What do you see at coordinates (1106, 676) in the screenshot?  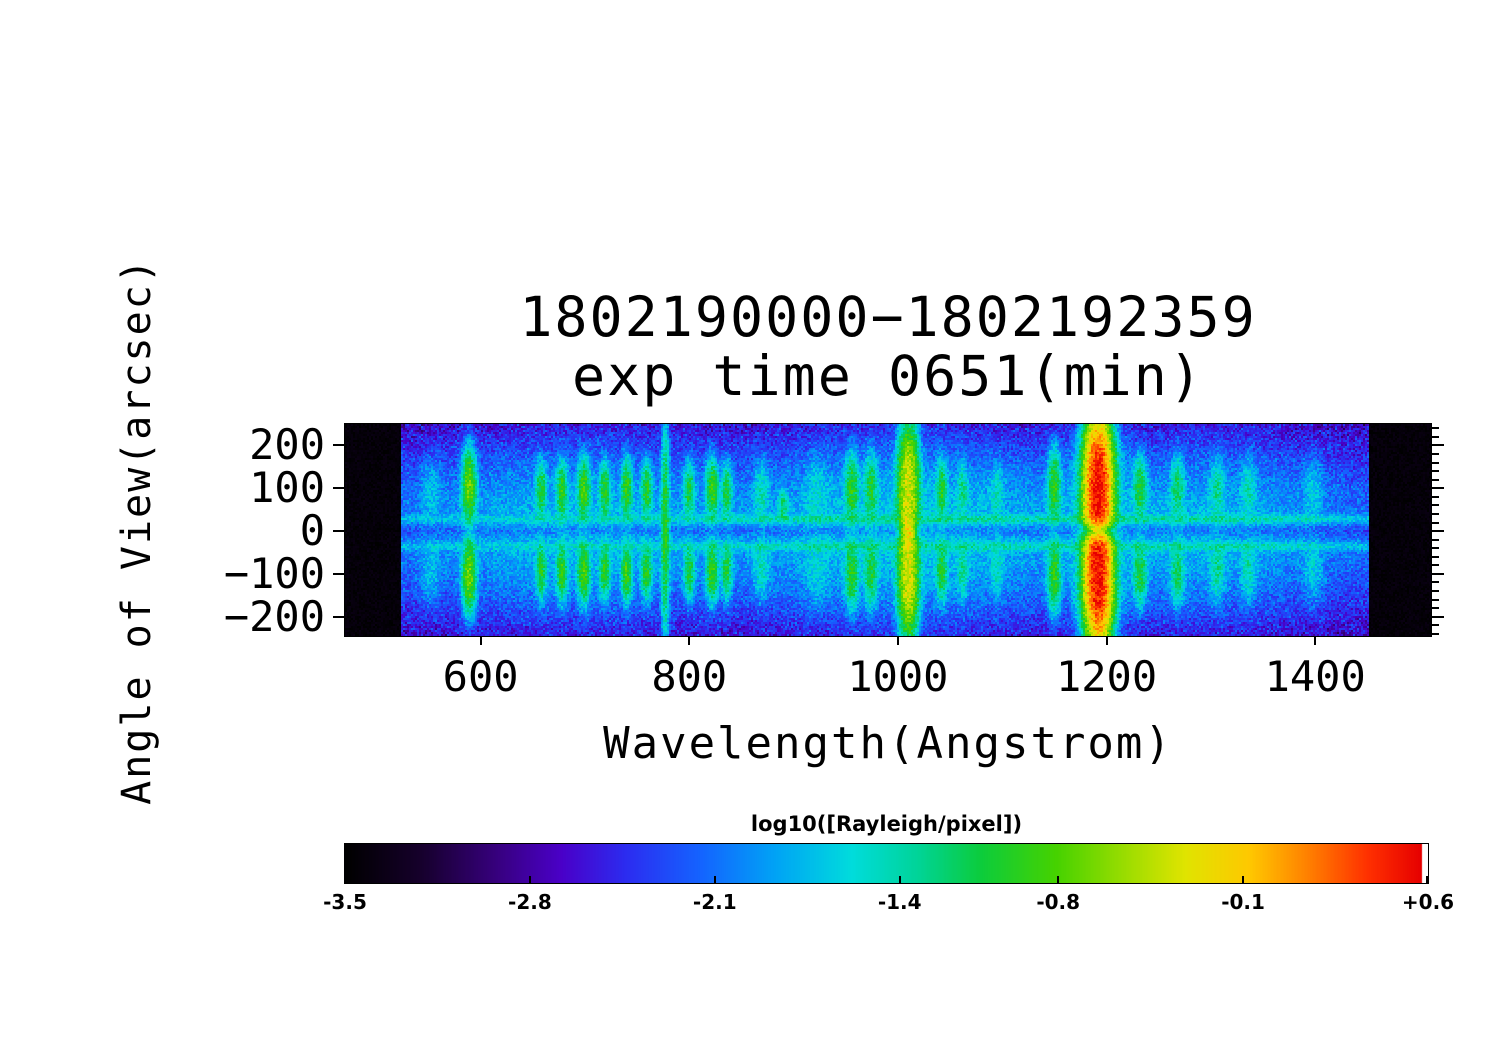 I see `x-tick-label: 1200` at bounding box center [1106, 676].